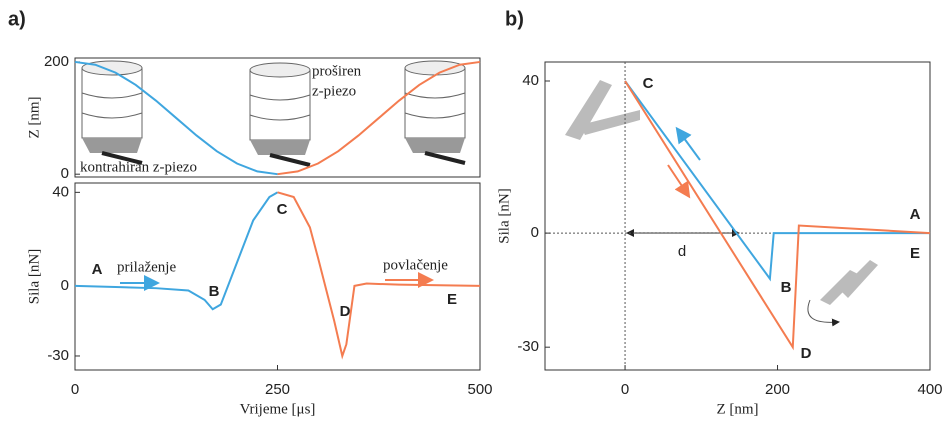  I want to click on panel-label: a), so click(17, 19).